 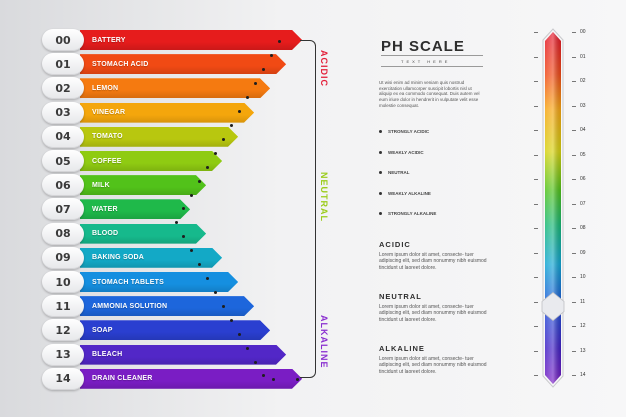 I want to click on ph-row: AMMONIA SOLUTION 11, so click(x=148, y=306).